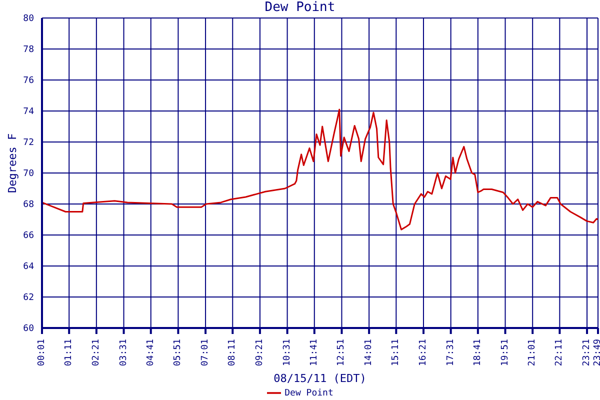 The width and height of the screenshot is (600, 400). Describe the element at coordinates (42, 352) in the screenshot. I see `x-tick-label: 00:01` at that location.